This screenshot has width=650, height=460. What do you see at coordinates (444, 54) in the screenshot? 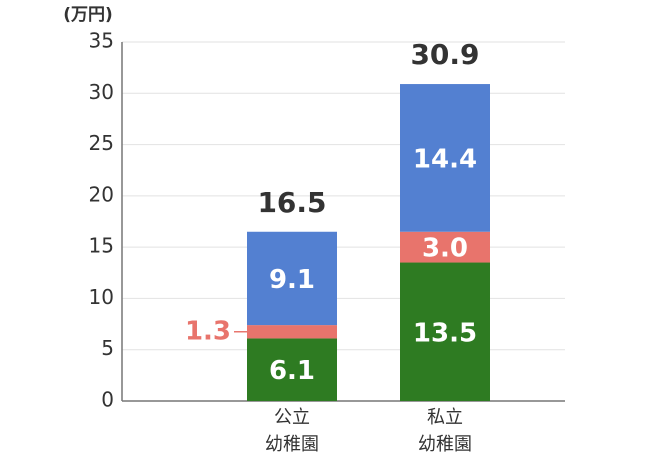
I see `total-label: 30.9` at bounding box center [444, 54].